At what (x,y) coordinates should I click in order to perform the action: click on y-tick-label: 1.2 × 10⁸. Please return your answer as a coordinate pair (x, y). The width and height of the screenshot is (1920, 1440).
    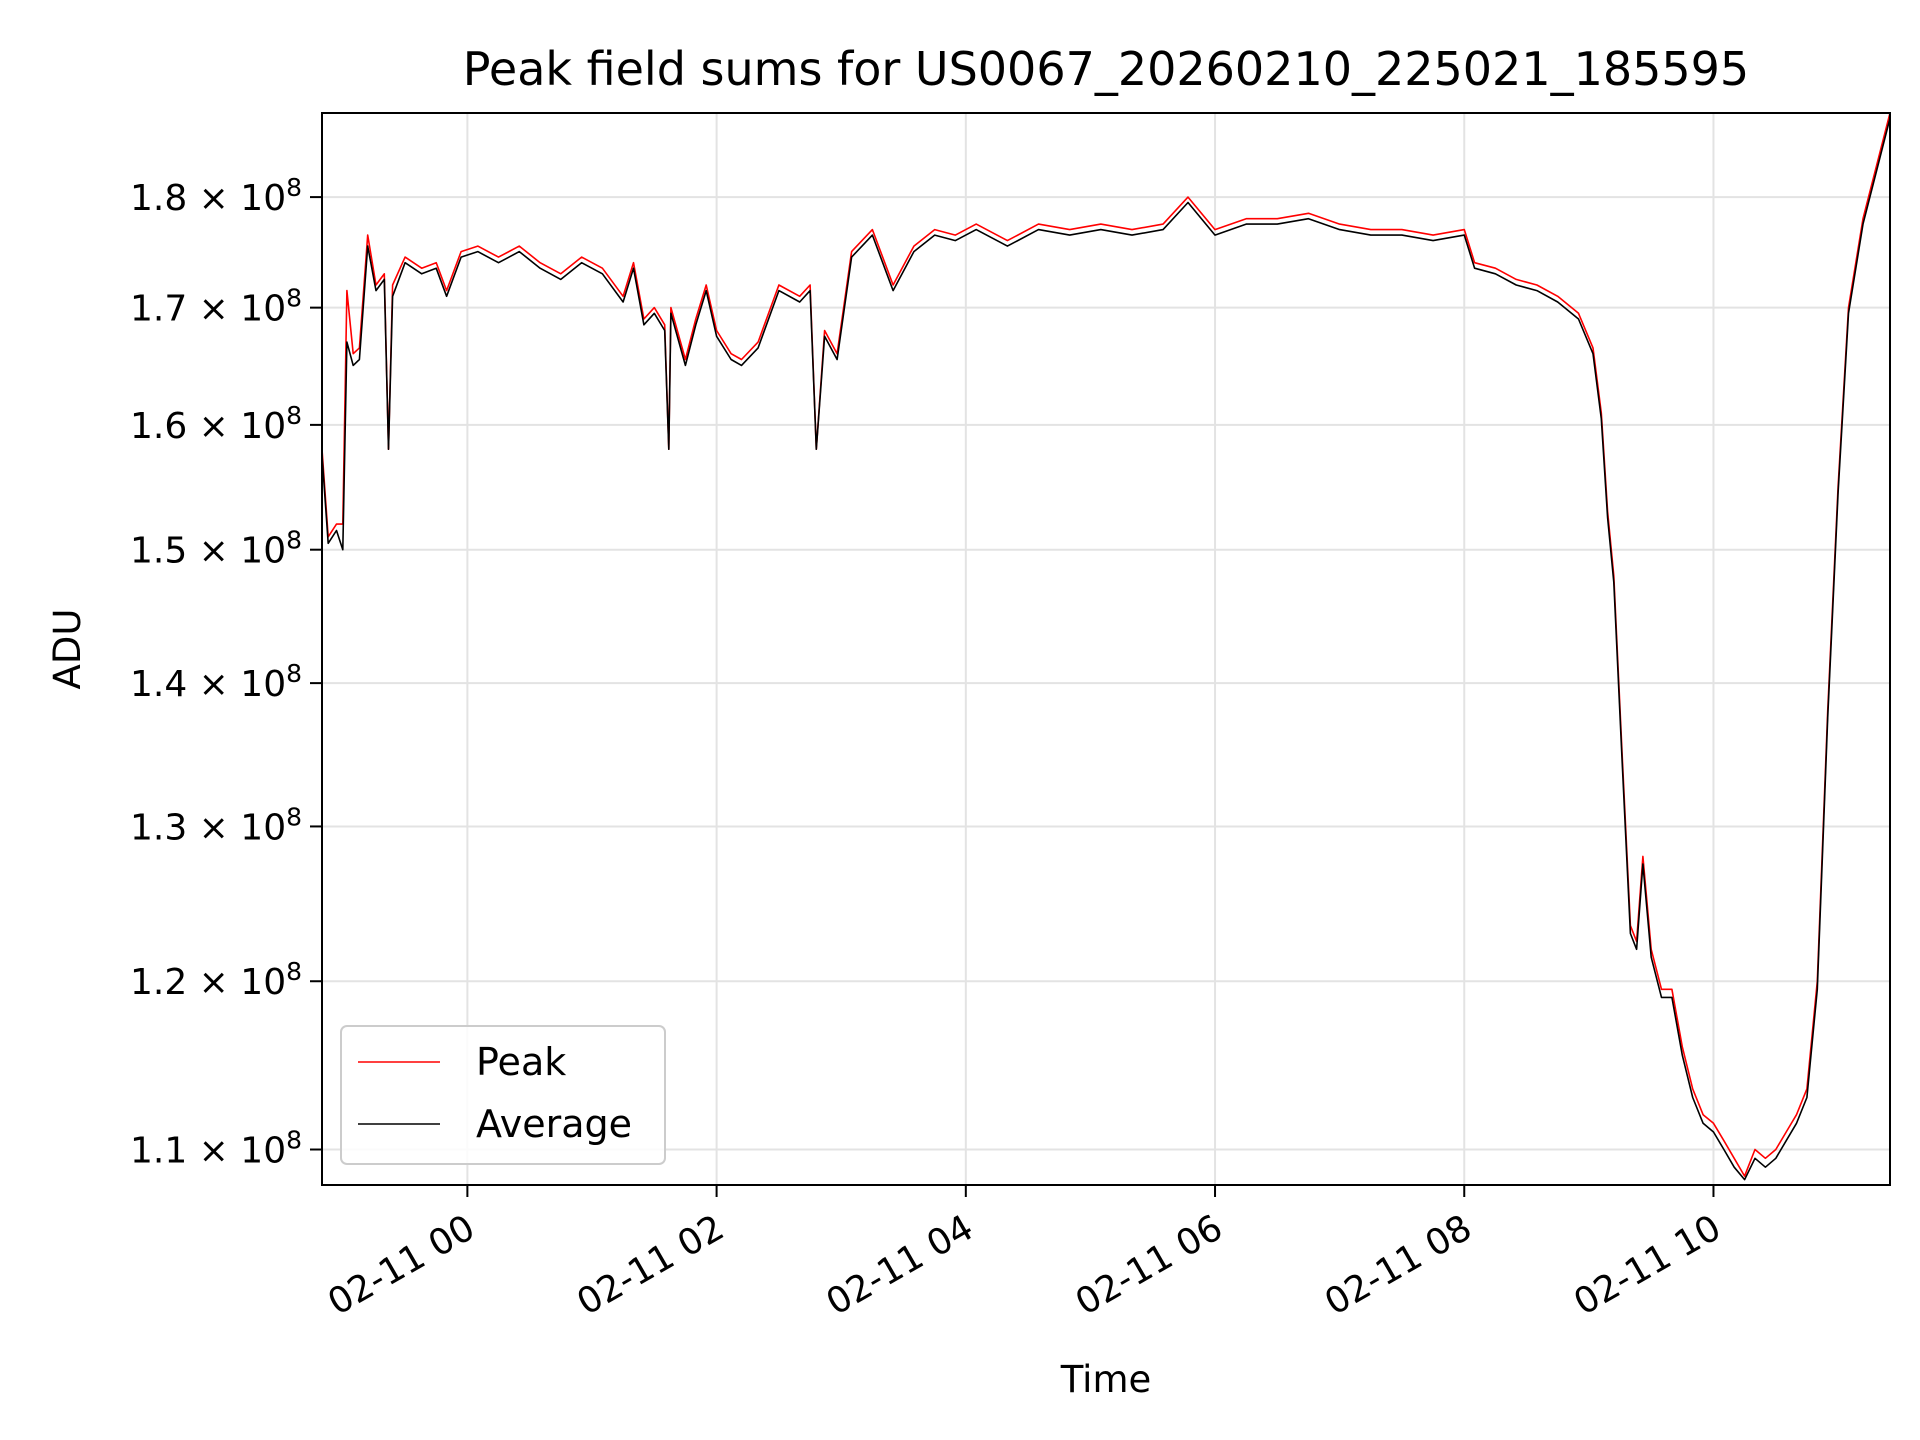
    Looking at the image, I should click on (216, 980).